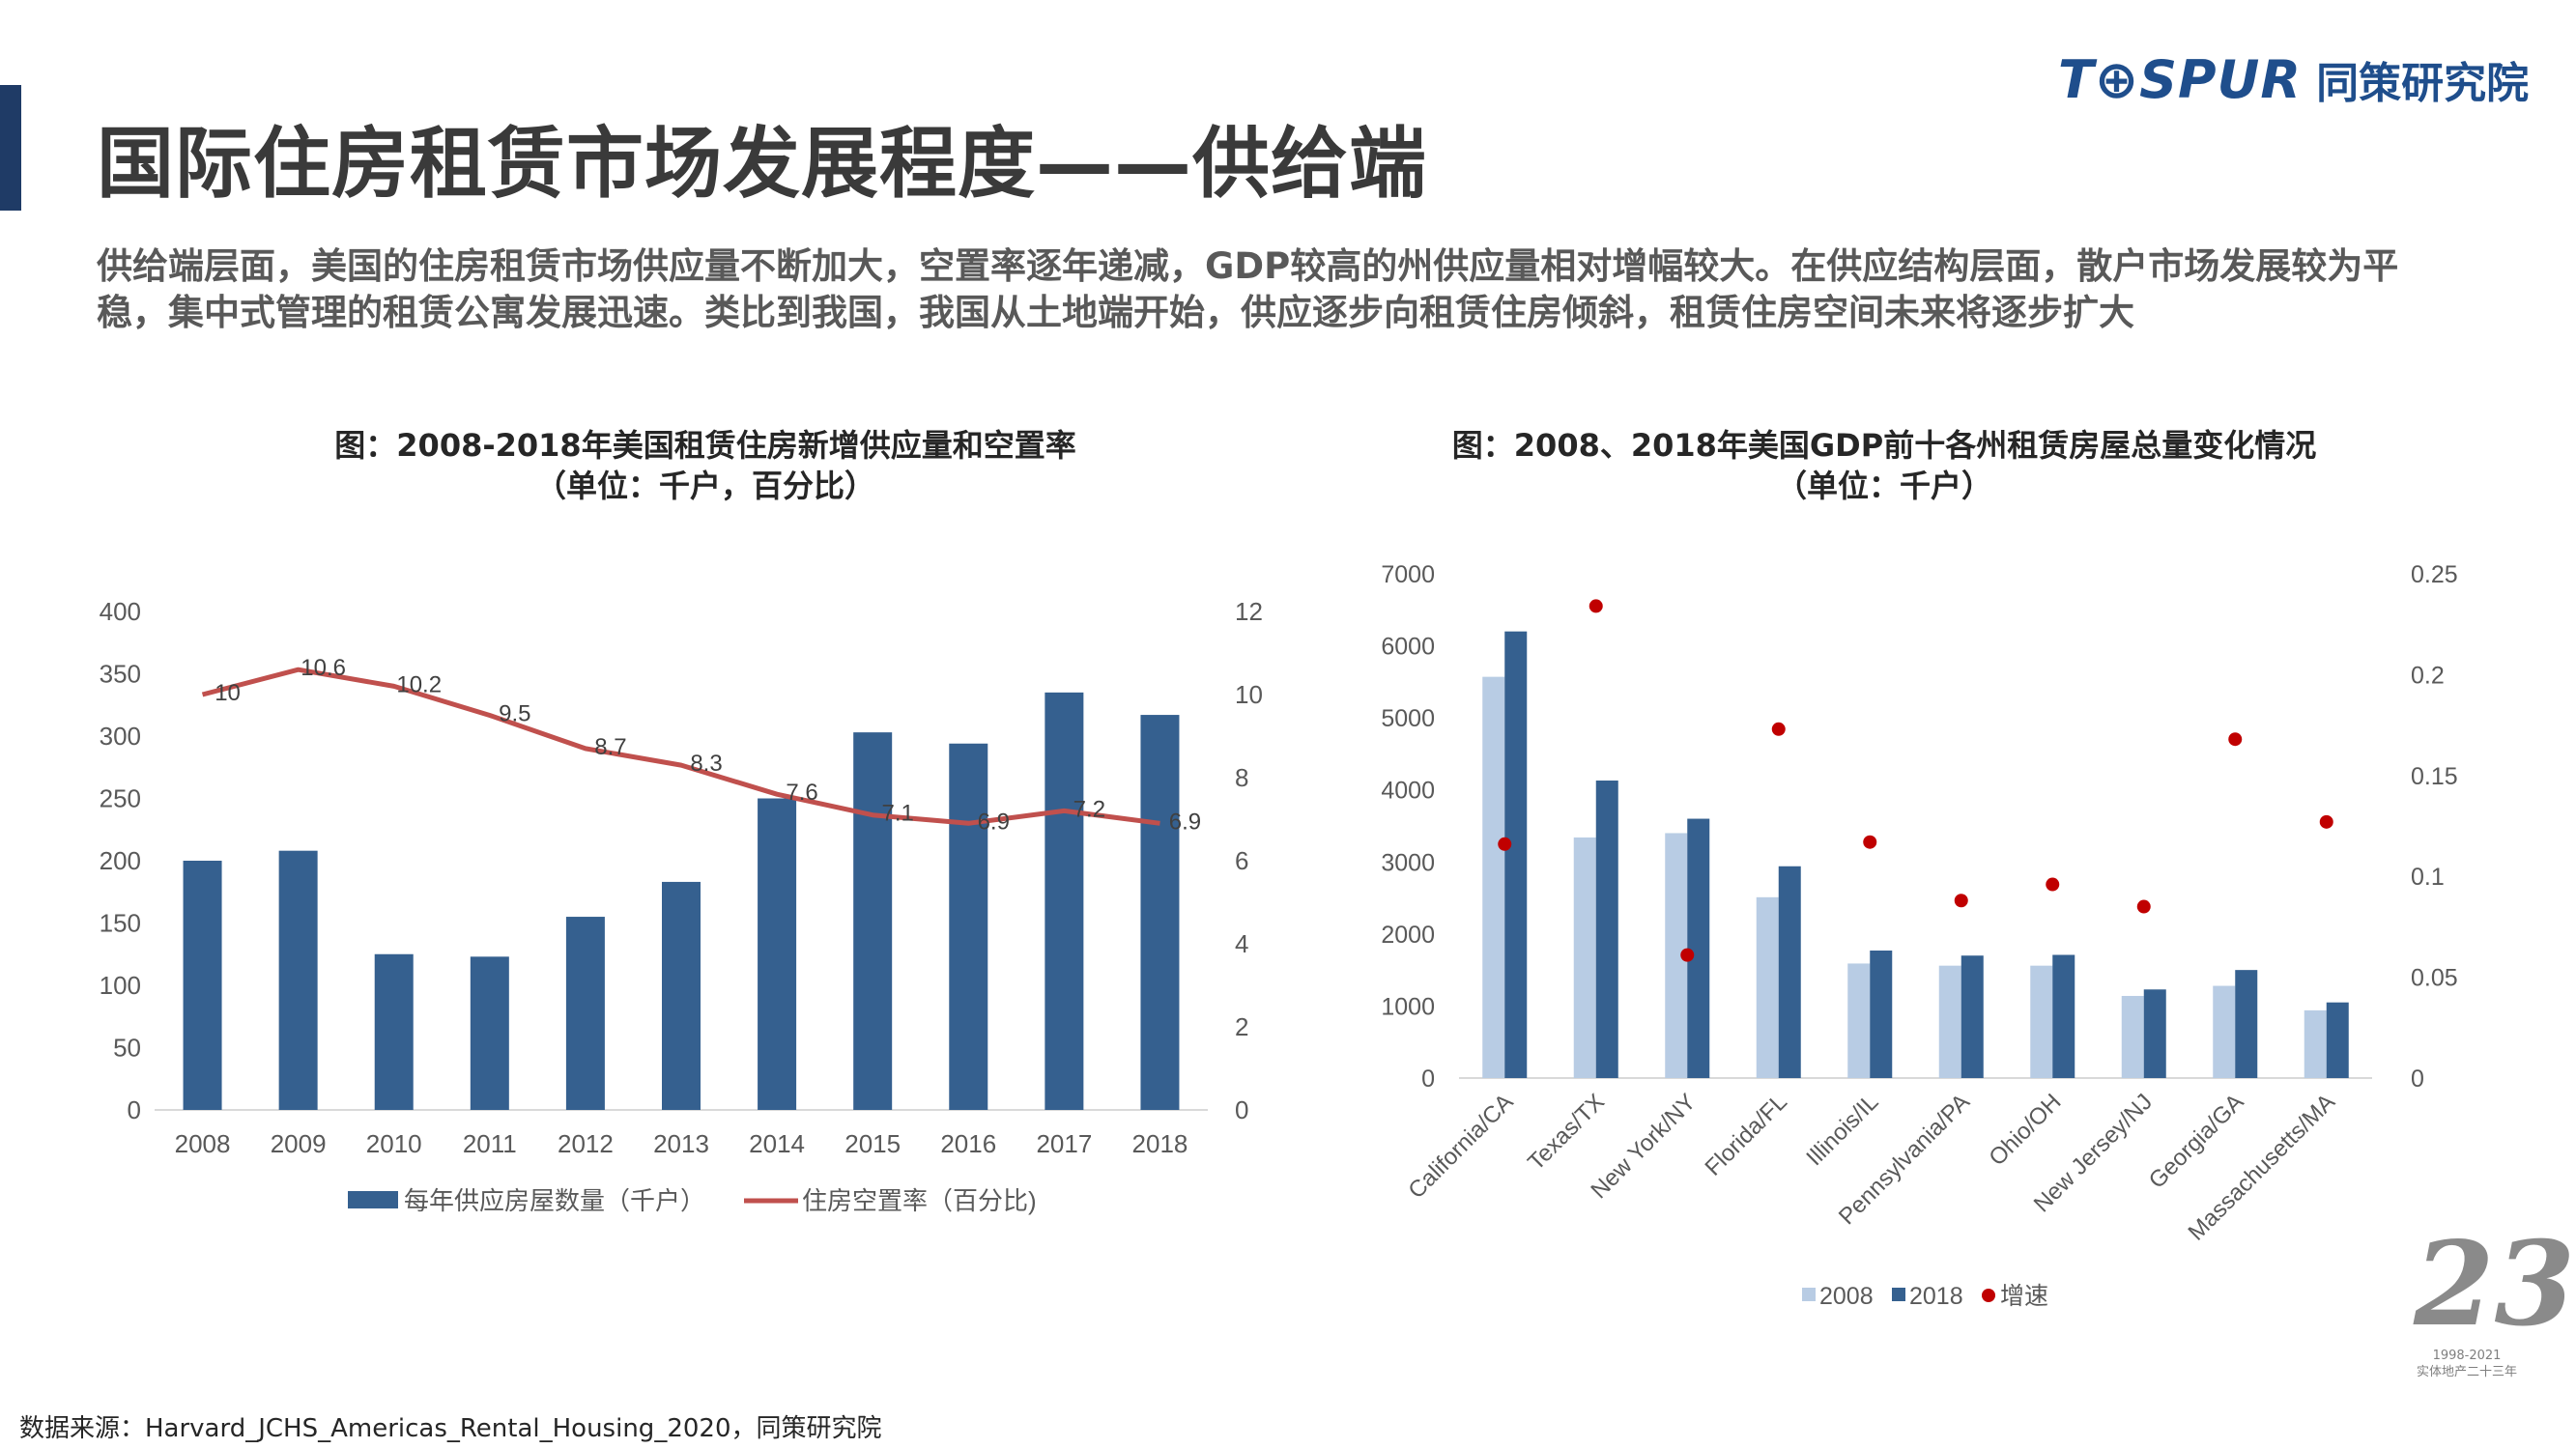 This screenshot has width=2576, height=1449. I want to click on chart1-left-tick-label: 400, so click(121, 611).